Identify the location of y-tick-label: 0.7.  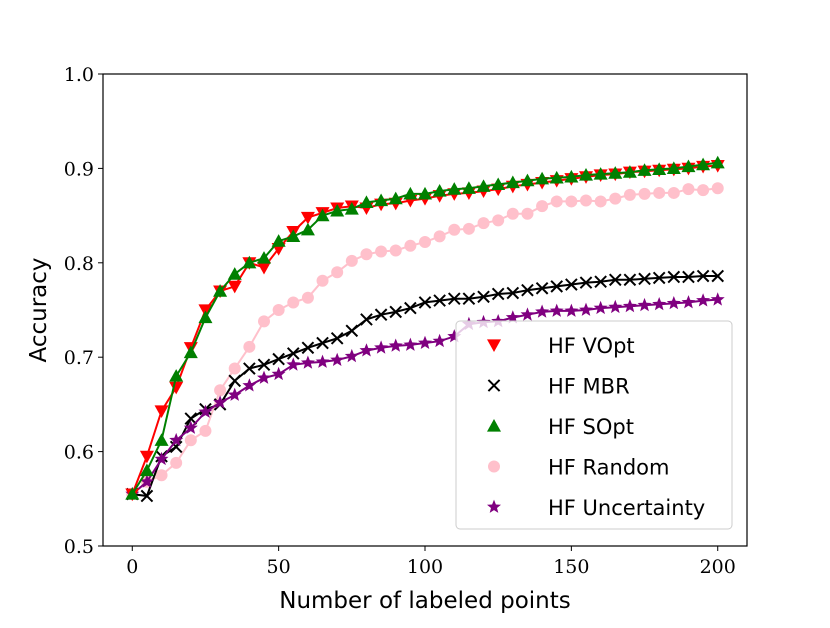
(79, 358).